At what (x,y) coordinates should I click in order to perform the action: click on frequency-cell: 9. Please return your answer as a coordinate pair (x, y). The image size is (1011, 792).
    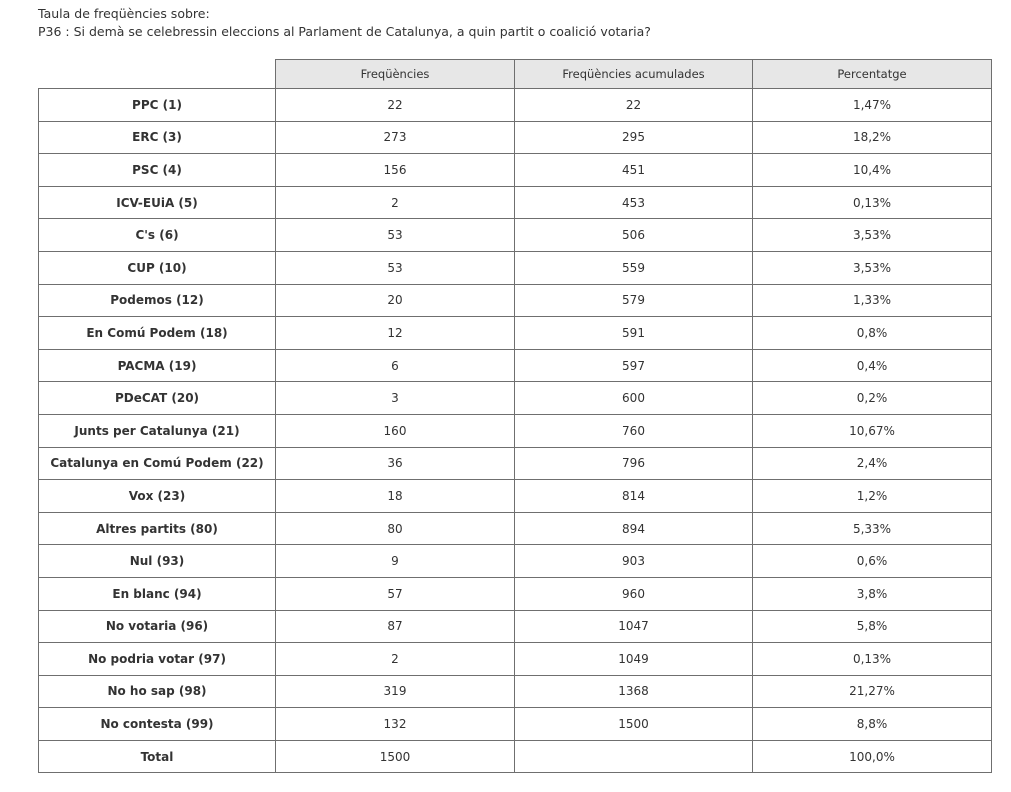
    Looking at the image, I should click on (395, 561).